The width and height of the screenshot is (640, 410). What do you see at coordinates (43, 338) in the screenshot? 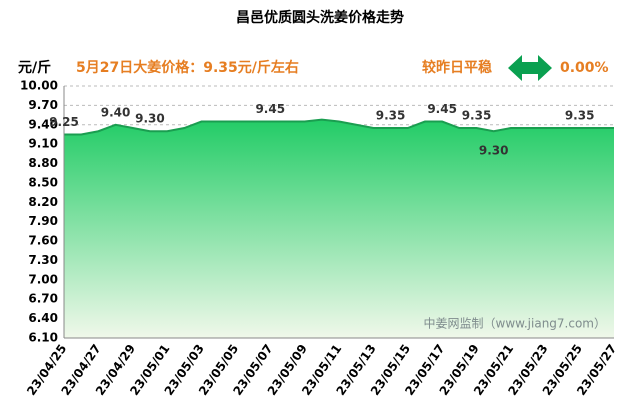
I see `y-tick-label: 6.10` at bounding box center [43, 338].